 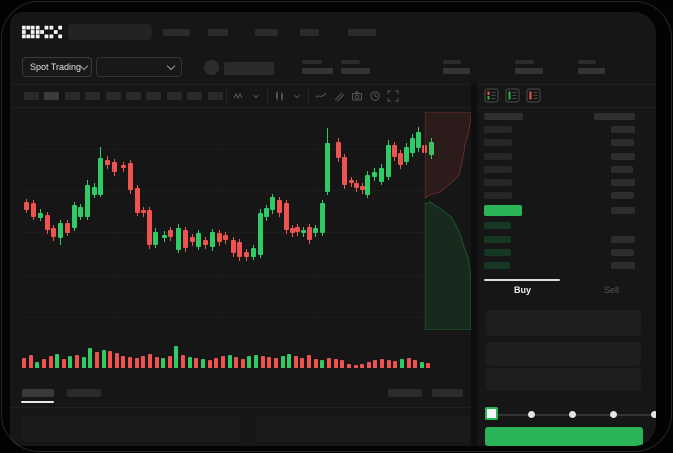 I want to click on depth-chart, so click(x=448, y=221).